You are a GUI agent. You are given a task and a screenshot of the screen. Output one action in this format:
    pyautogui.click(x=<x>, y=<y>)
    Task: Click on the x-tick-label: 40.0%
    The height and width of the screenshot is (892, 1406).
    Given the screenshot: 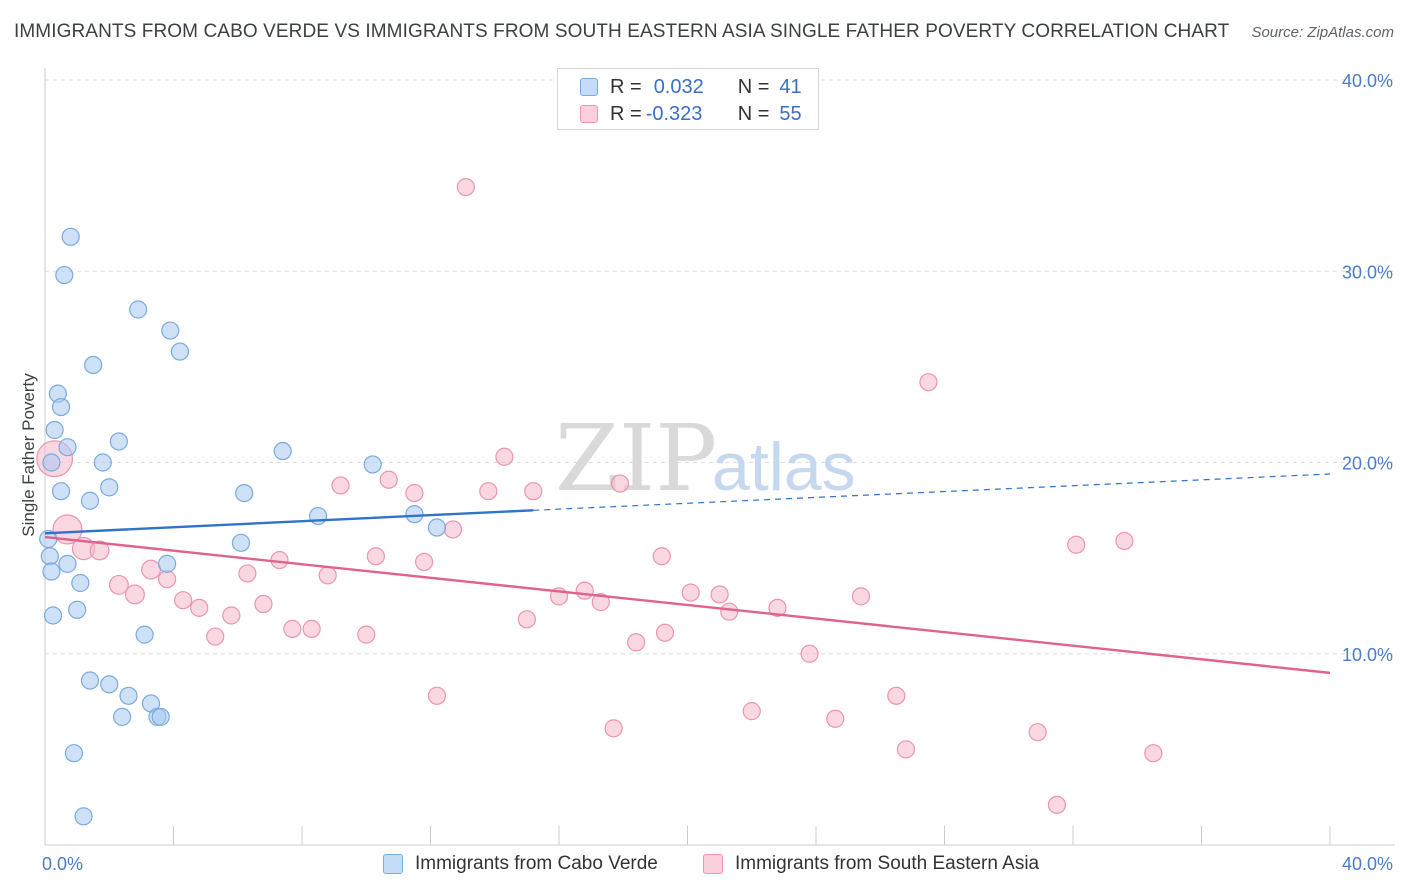 What is the action you would take?
    pyautogui.click(x=1367, y=864)
    